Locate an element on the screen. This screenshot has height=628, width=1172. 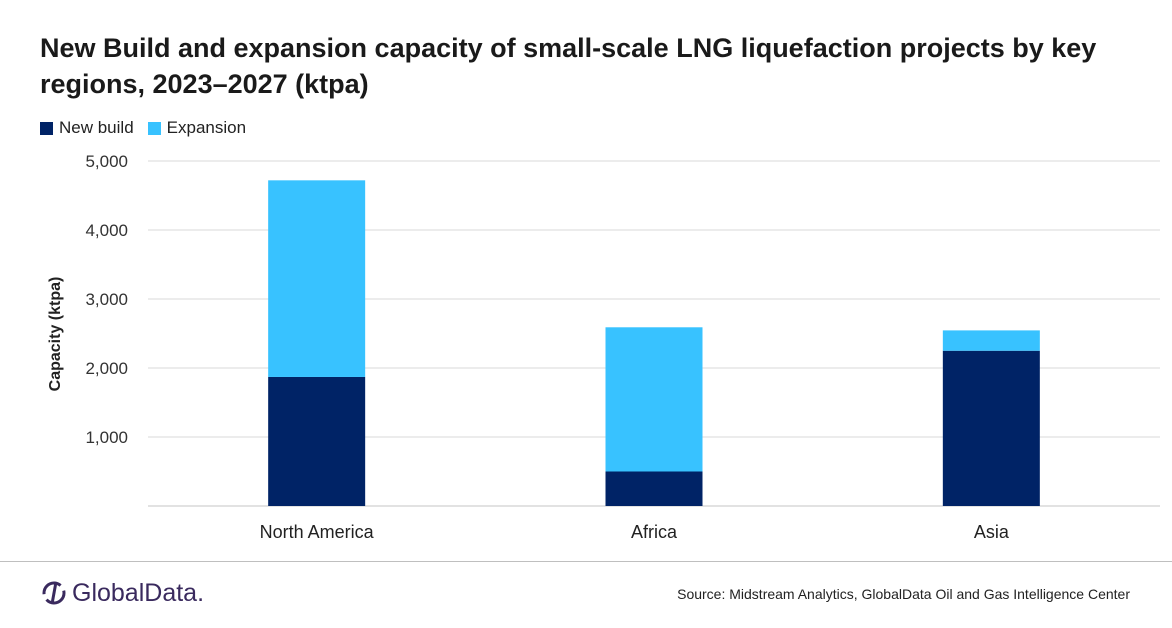
legend-label: New build is located at coordinates (96, 127).